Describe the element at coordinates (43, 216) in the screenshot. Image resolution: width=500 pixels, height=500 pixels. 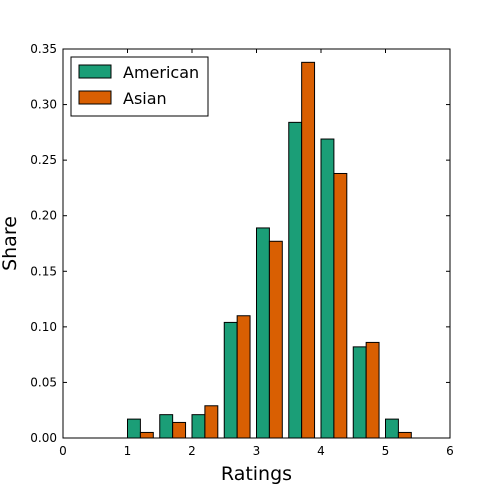
I see `y-tick-label-4: 0.20` at that location.